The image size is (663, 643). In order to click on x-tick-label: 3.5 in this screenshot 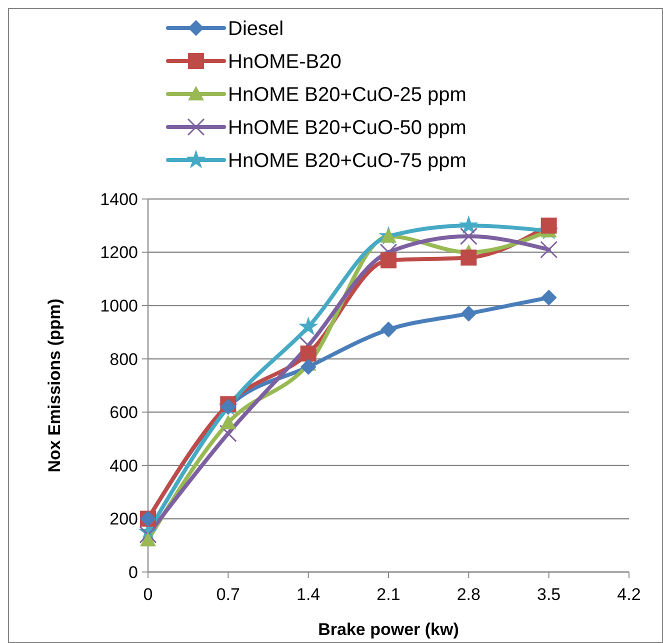, I will do `click(549, 594)`.